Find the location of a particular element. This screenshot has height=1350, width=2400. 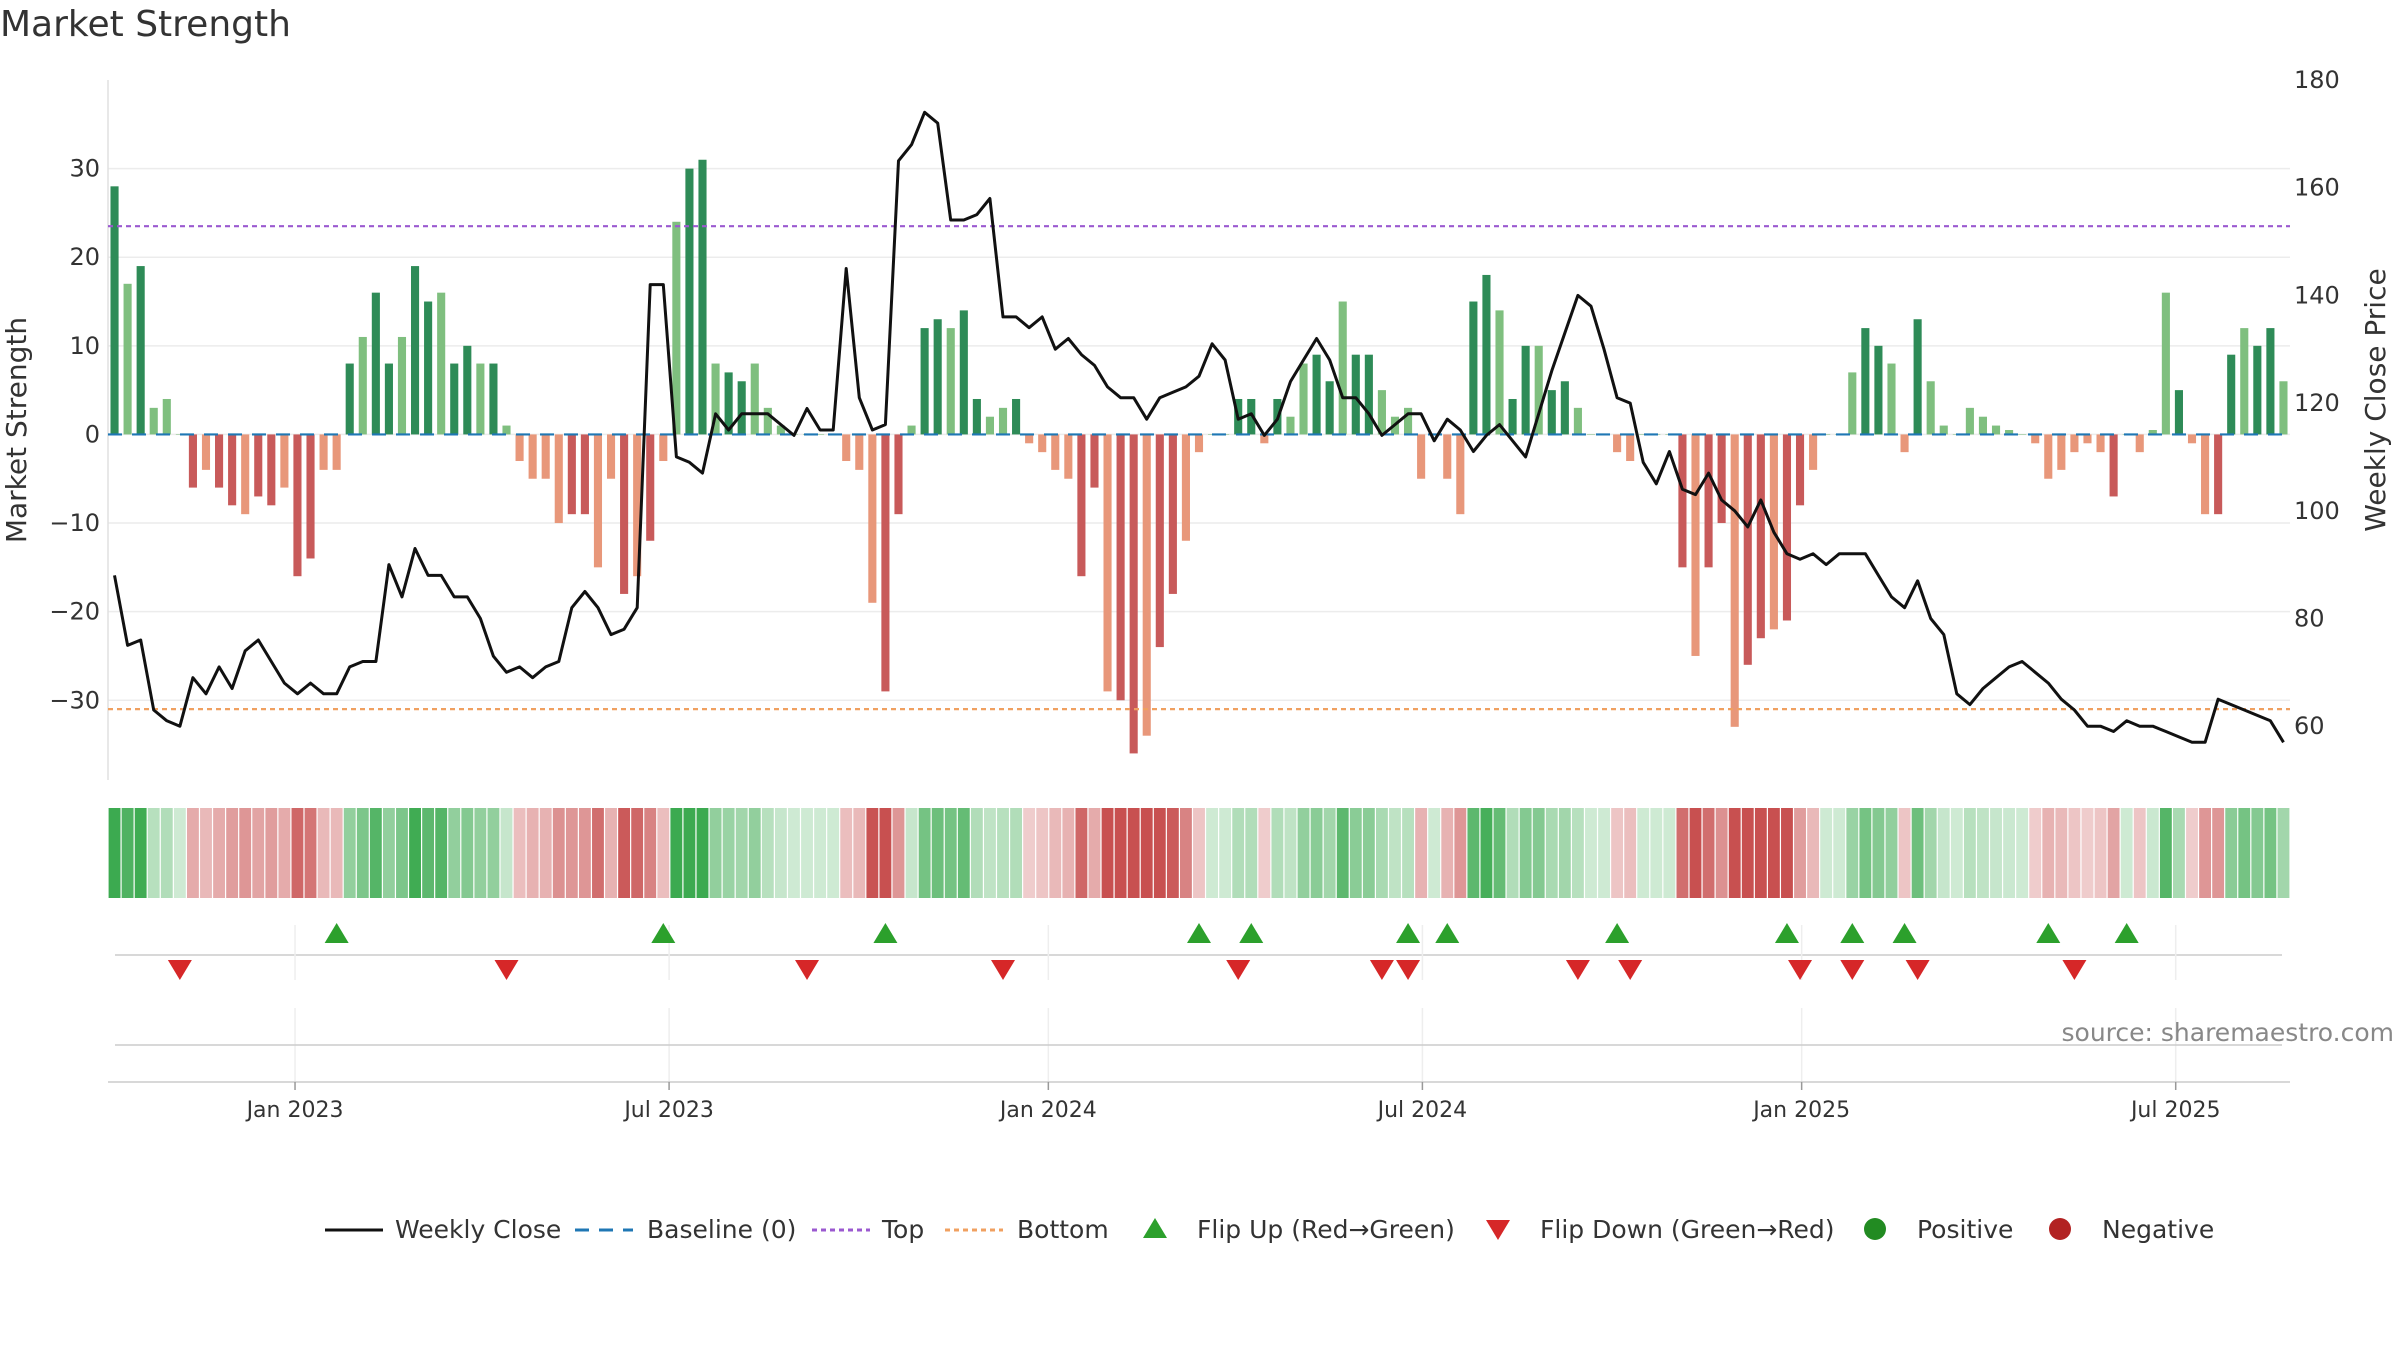

legend-label: Negative is located at coordinates (2158, 1229).